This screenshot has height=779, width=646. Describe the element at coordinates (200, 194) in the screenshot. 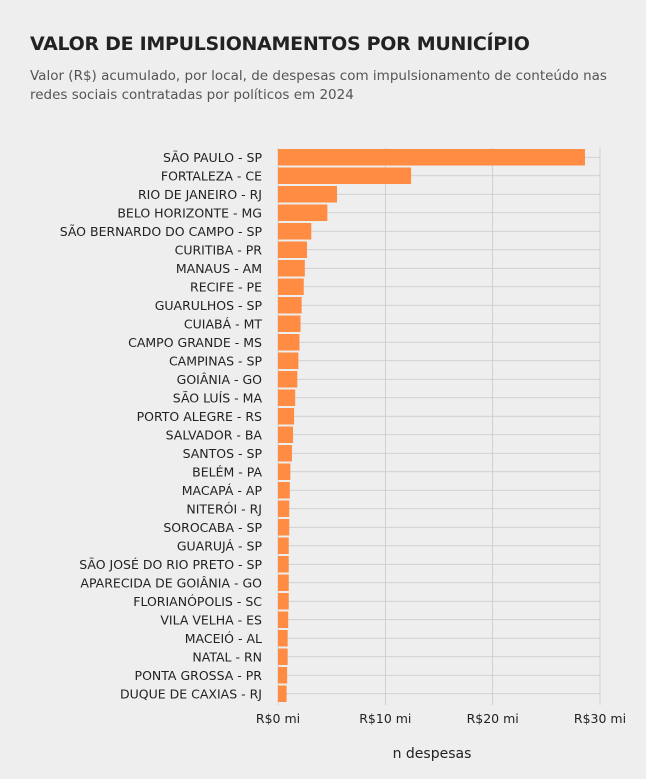

I see `category-label: RIO DE JANEIRO - RJ` at that location.